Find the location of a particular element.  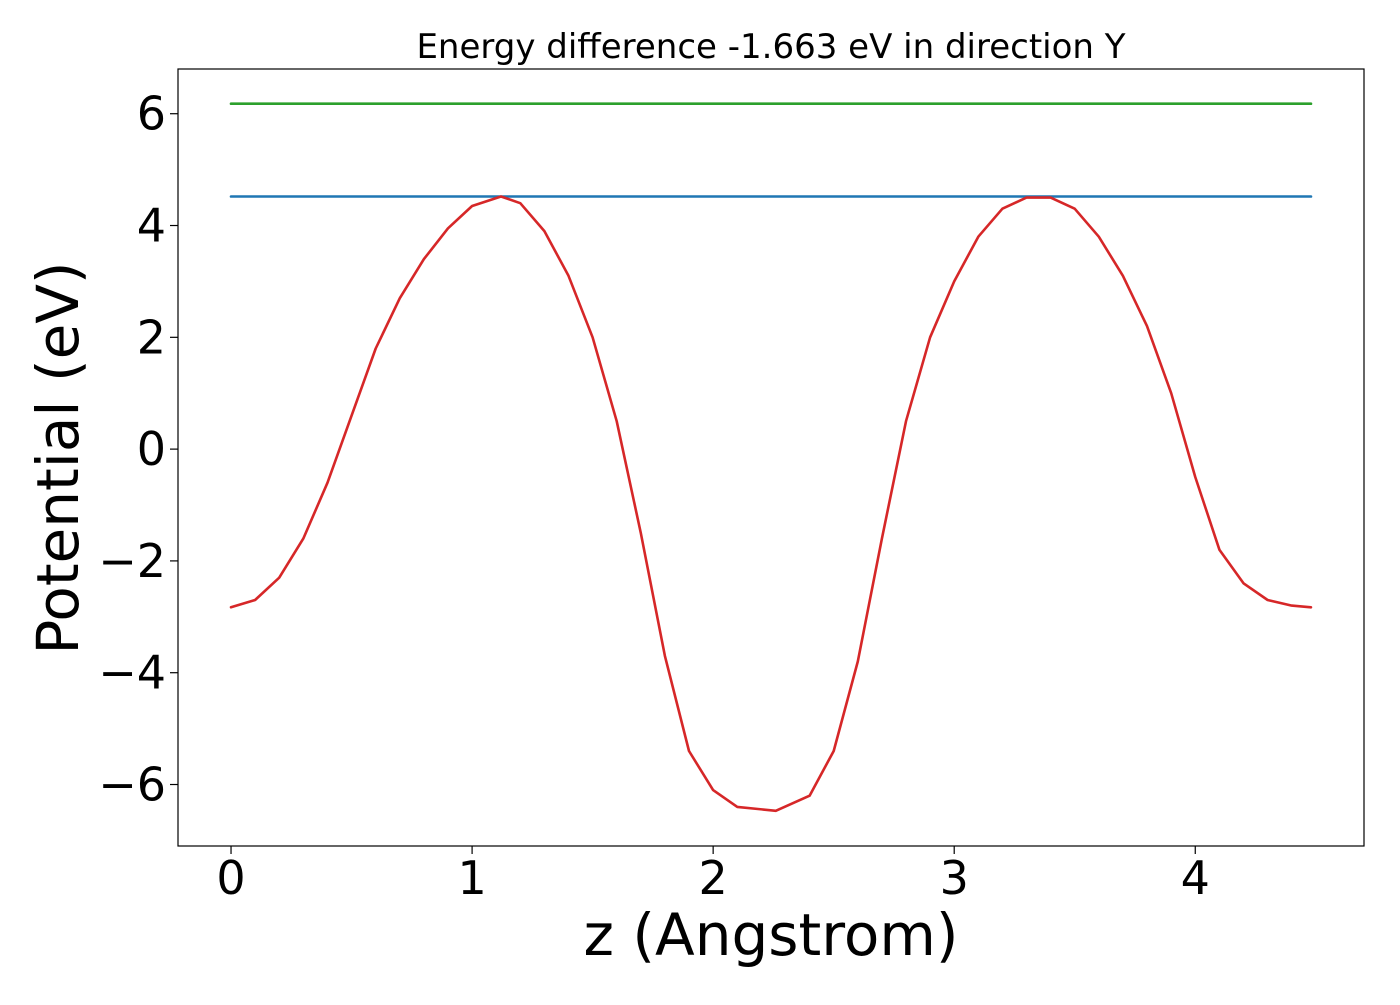

y-tick-label: −4 is located at coordinates (132, 673).